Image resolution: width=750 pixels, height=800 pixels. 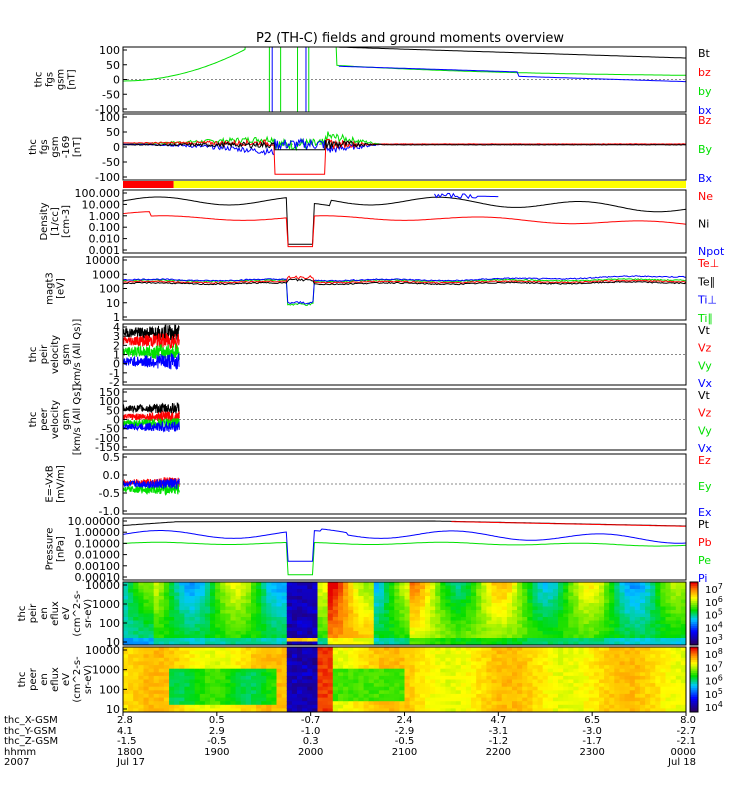 What do you see at coordinates (44, 419) in the screenshot?
I see `y-axis-label: peer` at bounding box center [44, 419].